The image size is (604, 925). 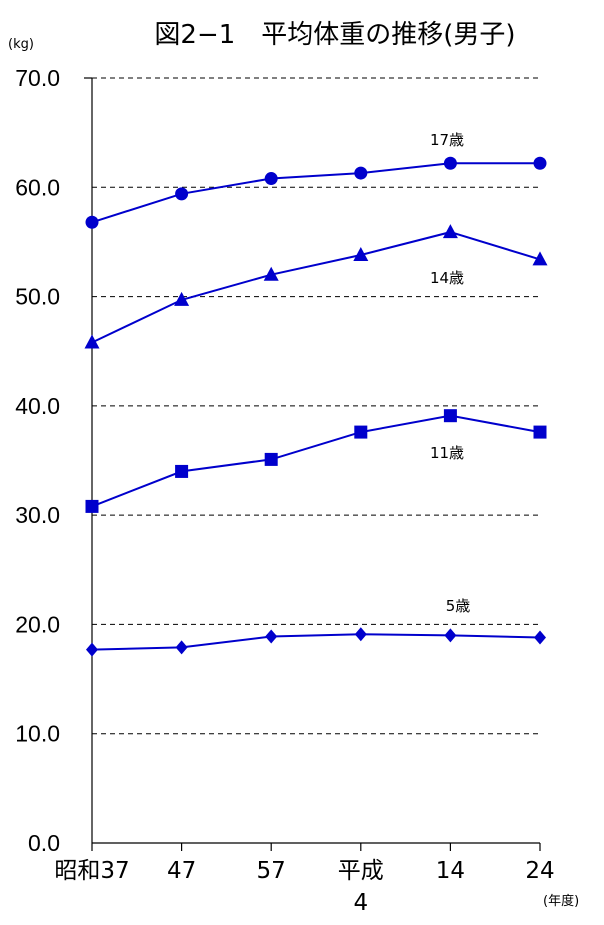 I want to click on y-axis-unit: (kg), so click(x=21, y=44).